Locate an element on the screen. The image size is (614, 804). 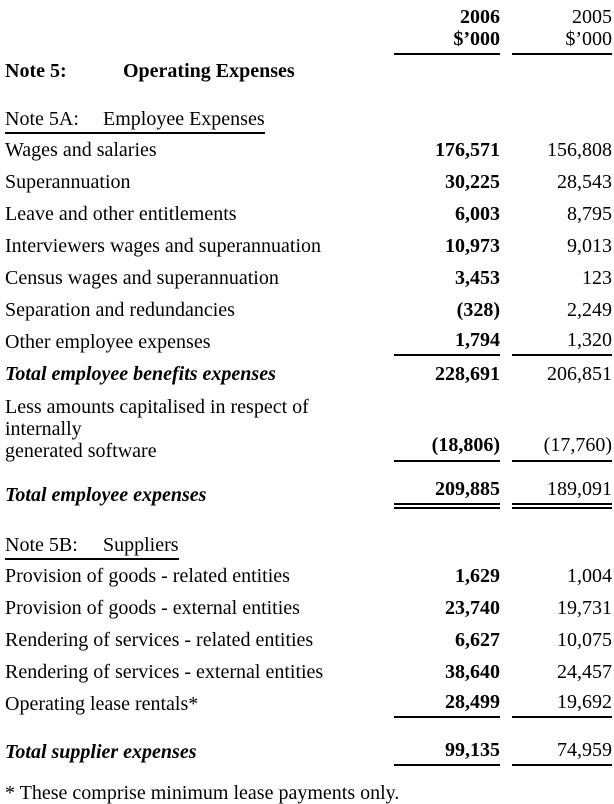
value-2005: 189,091 is located at coordinates (562, 493).